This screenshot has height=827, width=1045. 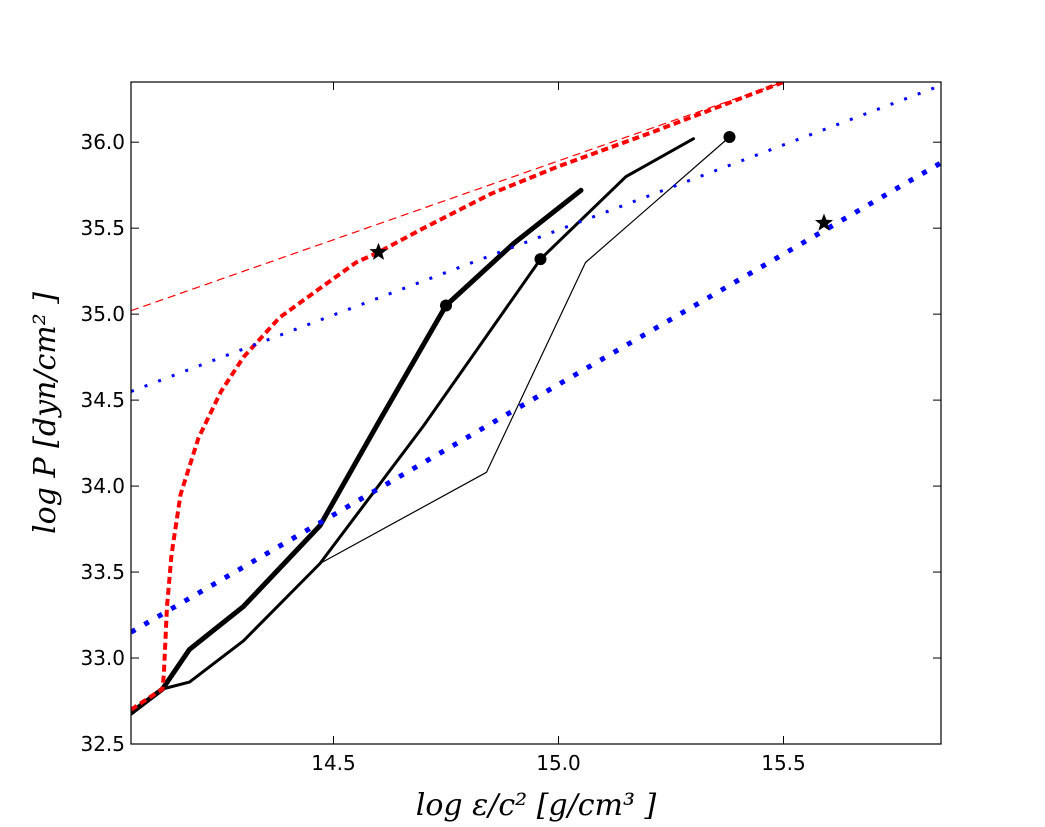 What do you see at coordinates (102, 228) in the screenshot?
I see `y-tick-label: 35.5` at bounding box center [102, 228].